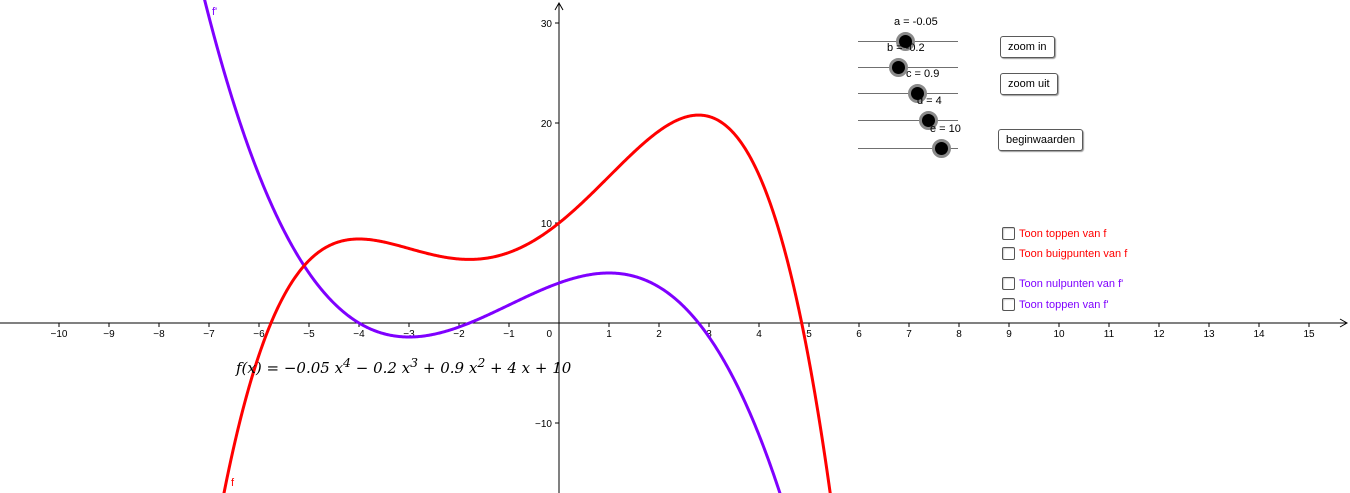 The width and height of the screenshot is (1350, 493). I want to click on checkbox-label: Toon buigpunten van f, so click(1073, 253).